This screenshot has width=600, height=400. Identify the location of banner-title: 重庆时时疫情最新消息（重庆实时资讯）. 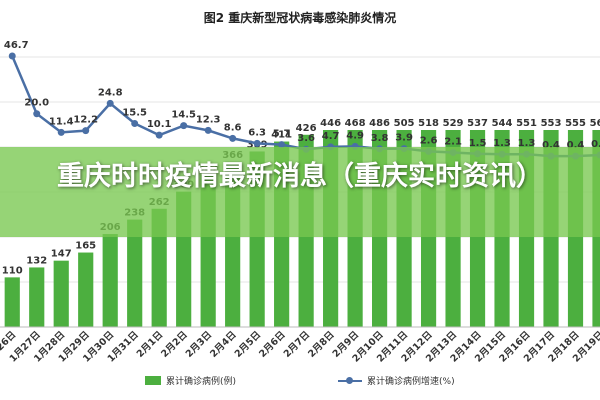
(300, 176).